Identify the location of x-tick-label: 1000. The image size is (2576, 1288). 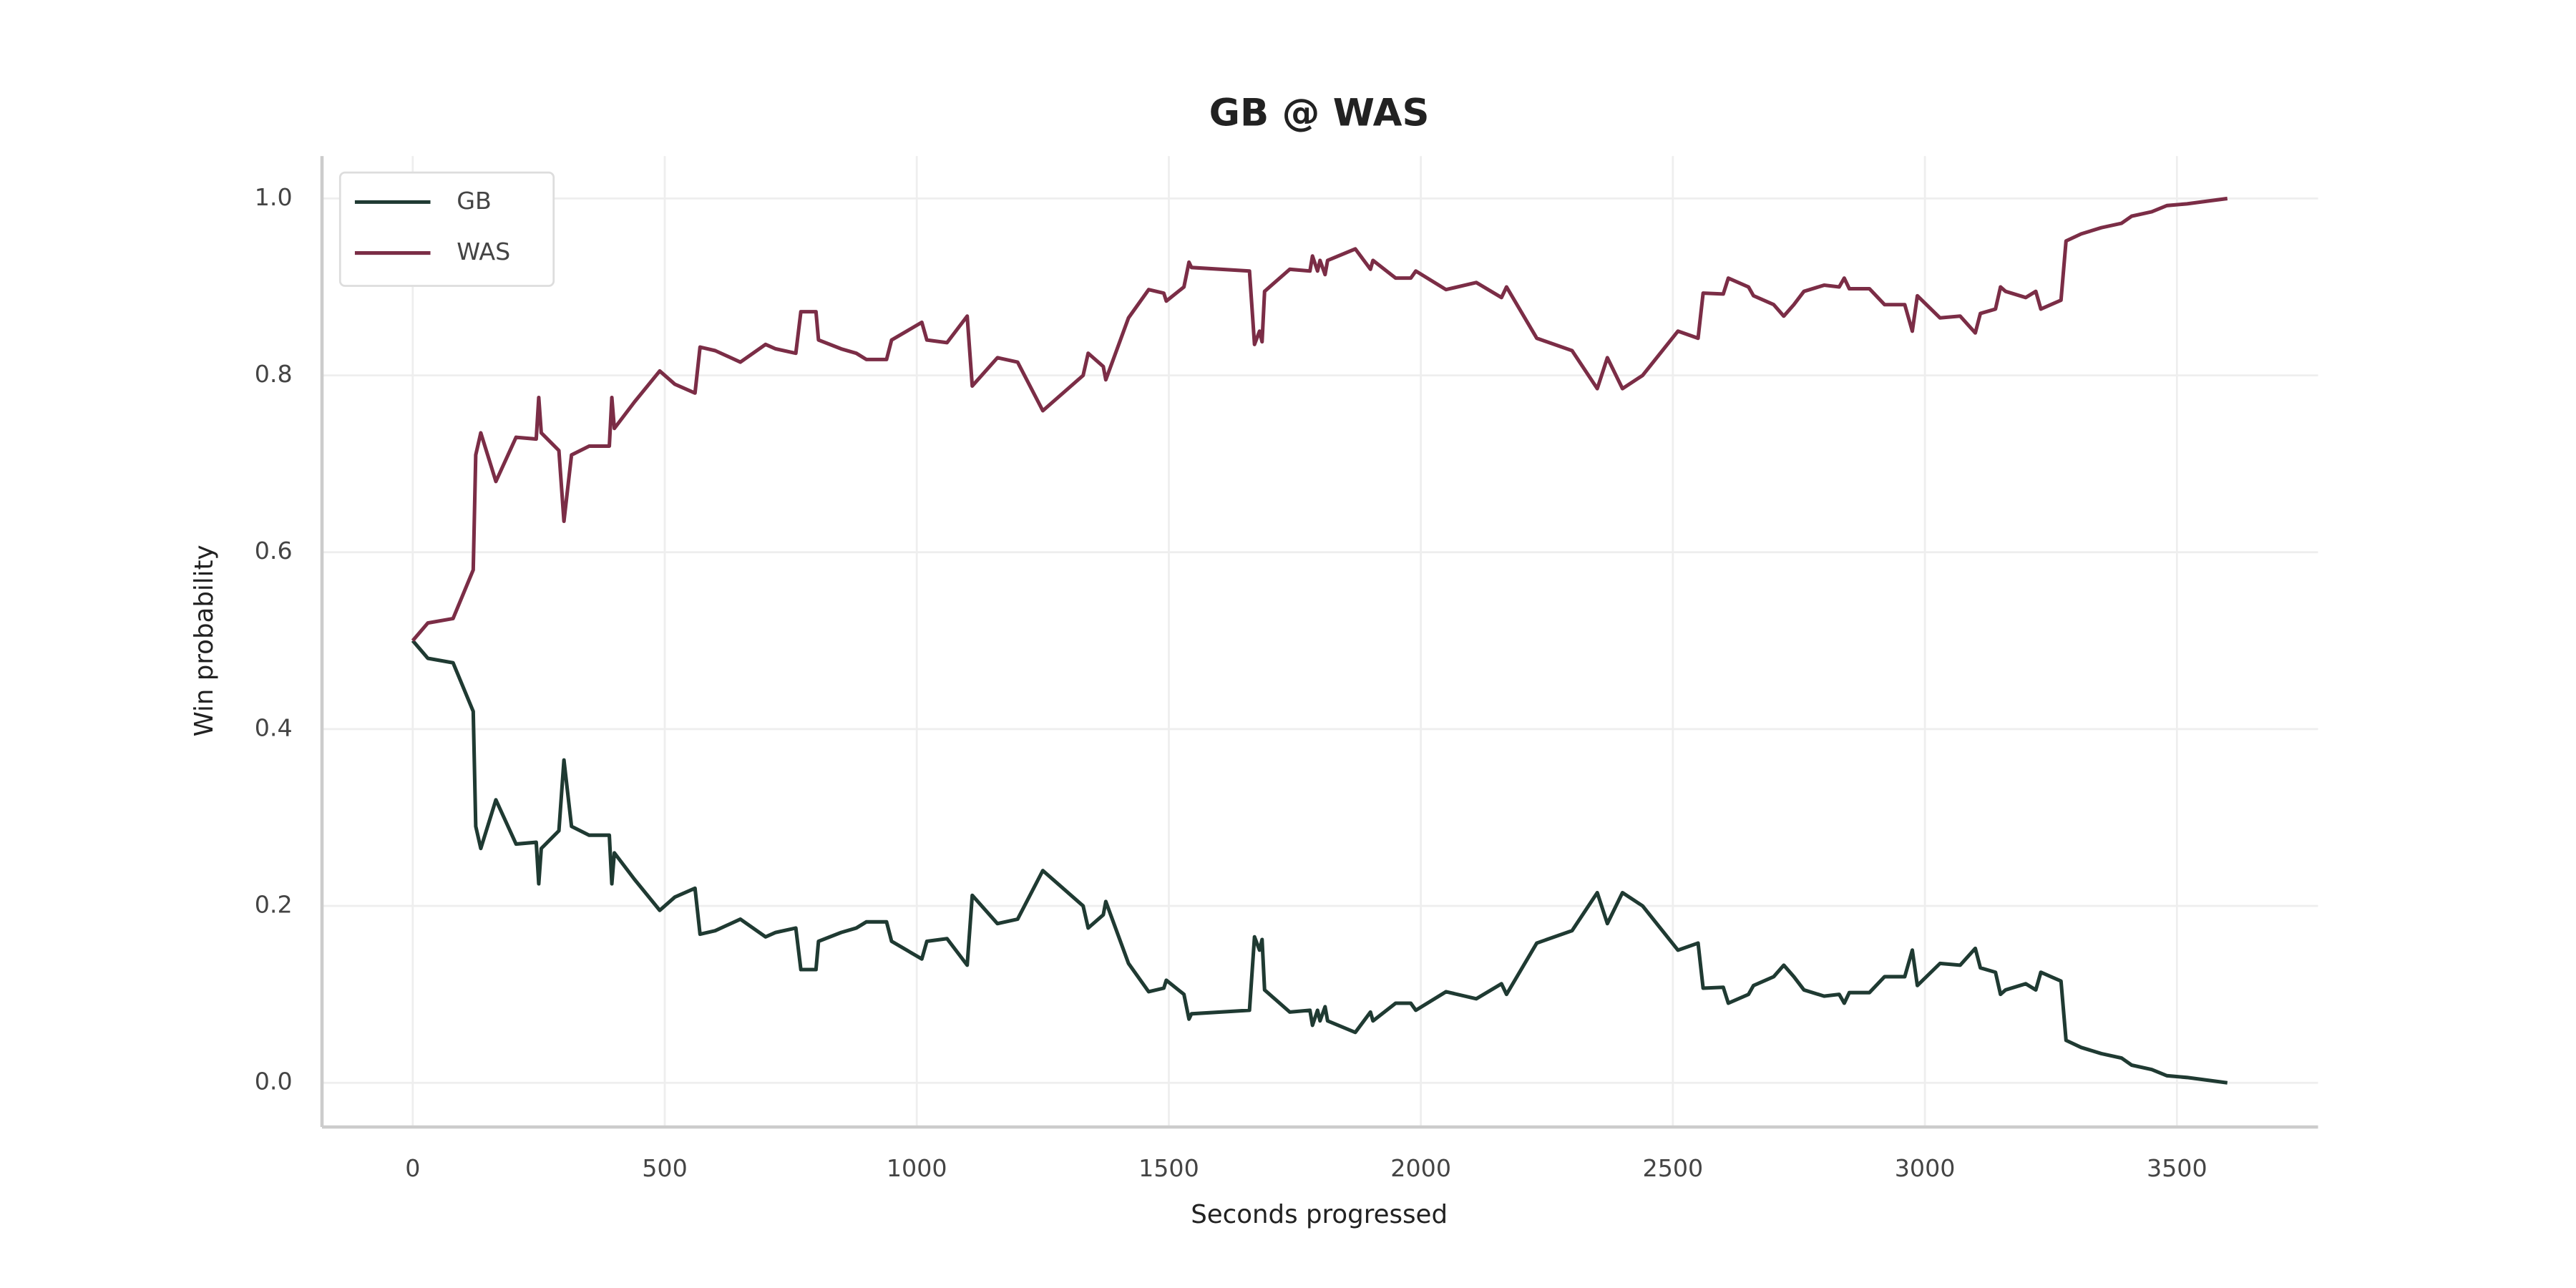
(917, 1168).